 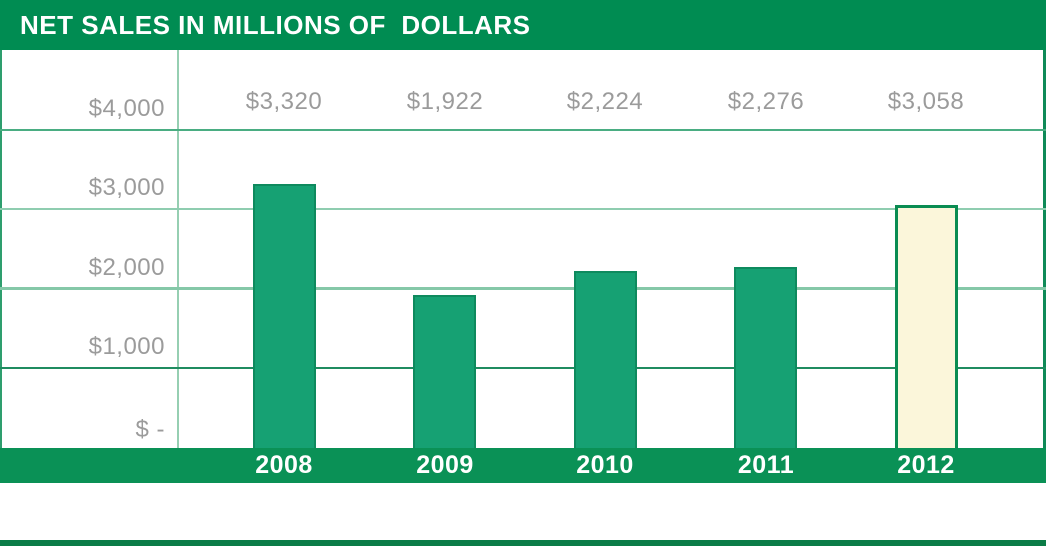 What do you see at coordinates (126, 187) in the screenshot?
I see `y-tick-label-3000: $3,000` at bounding box center [126, 187].